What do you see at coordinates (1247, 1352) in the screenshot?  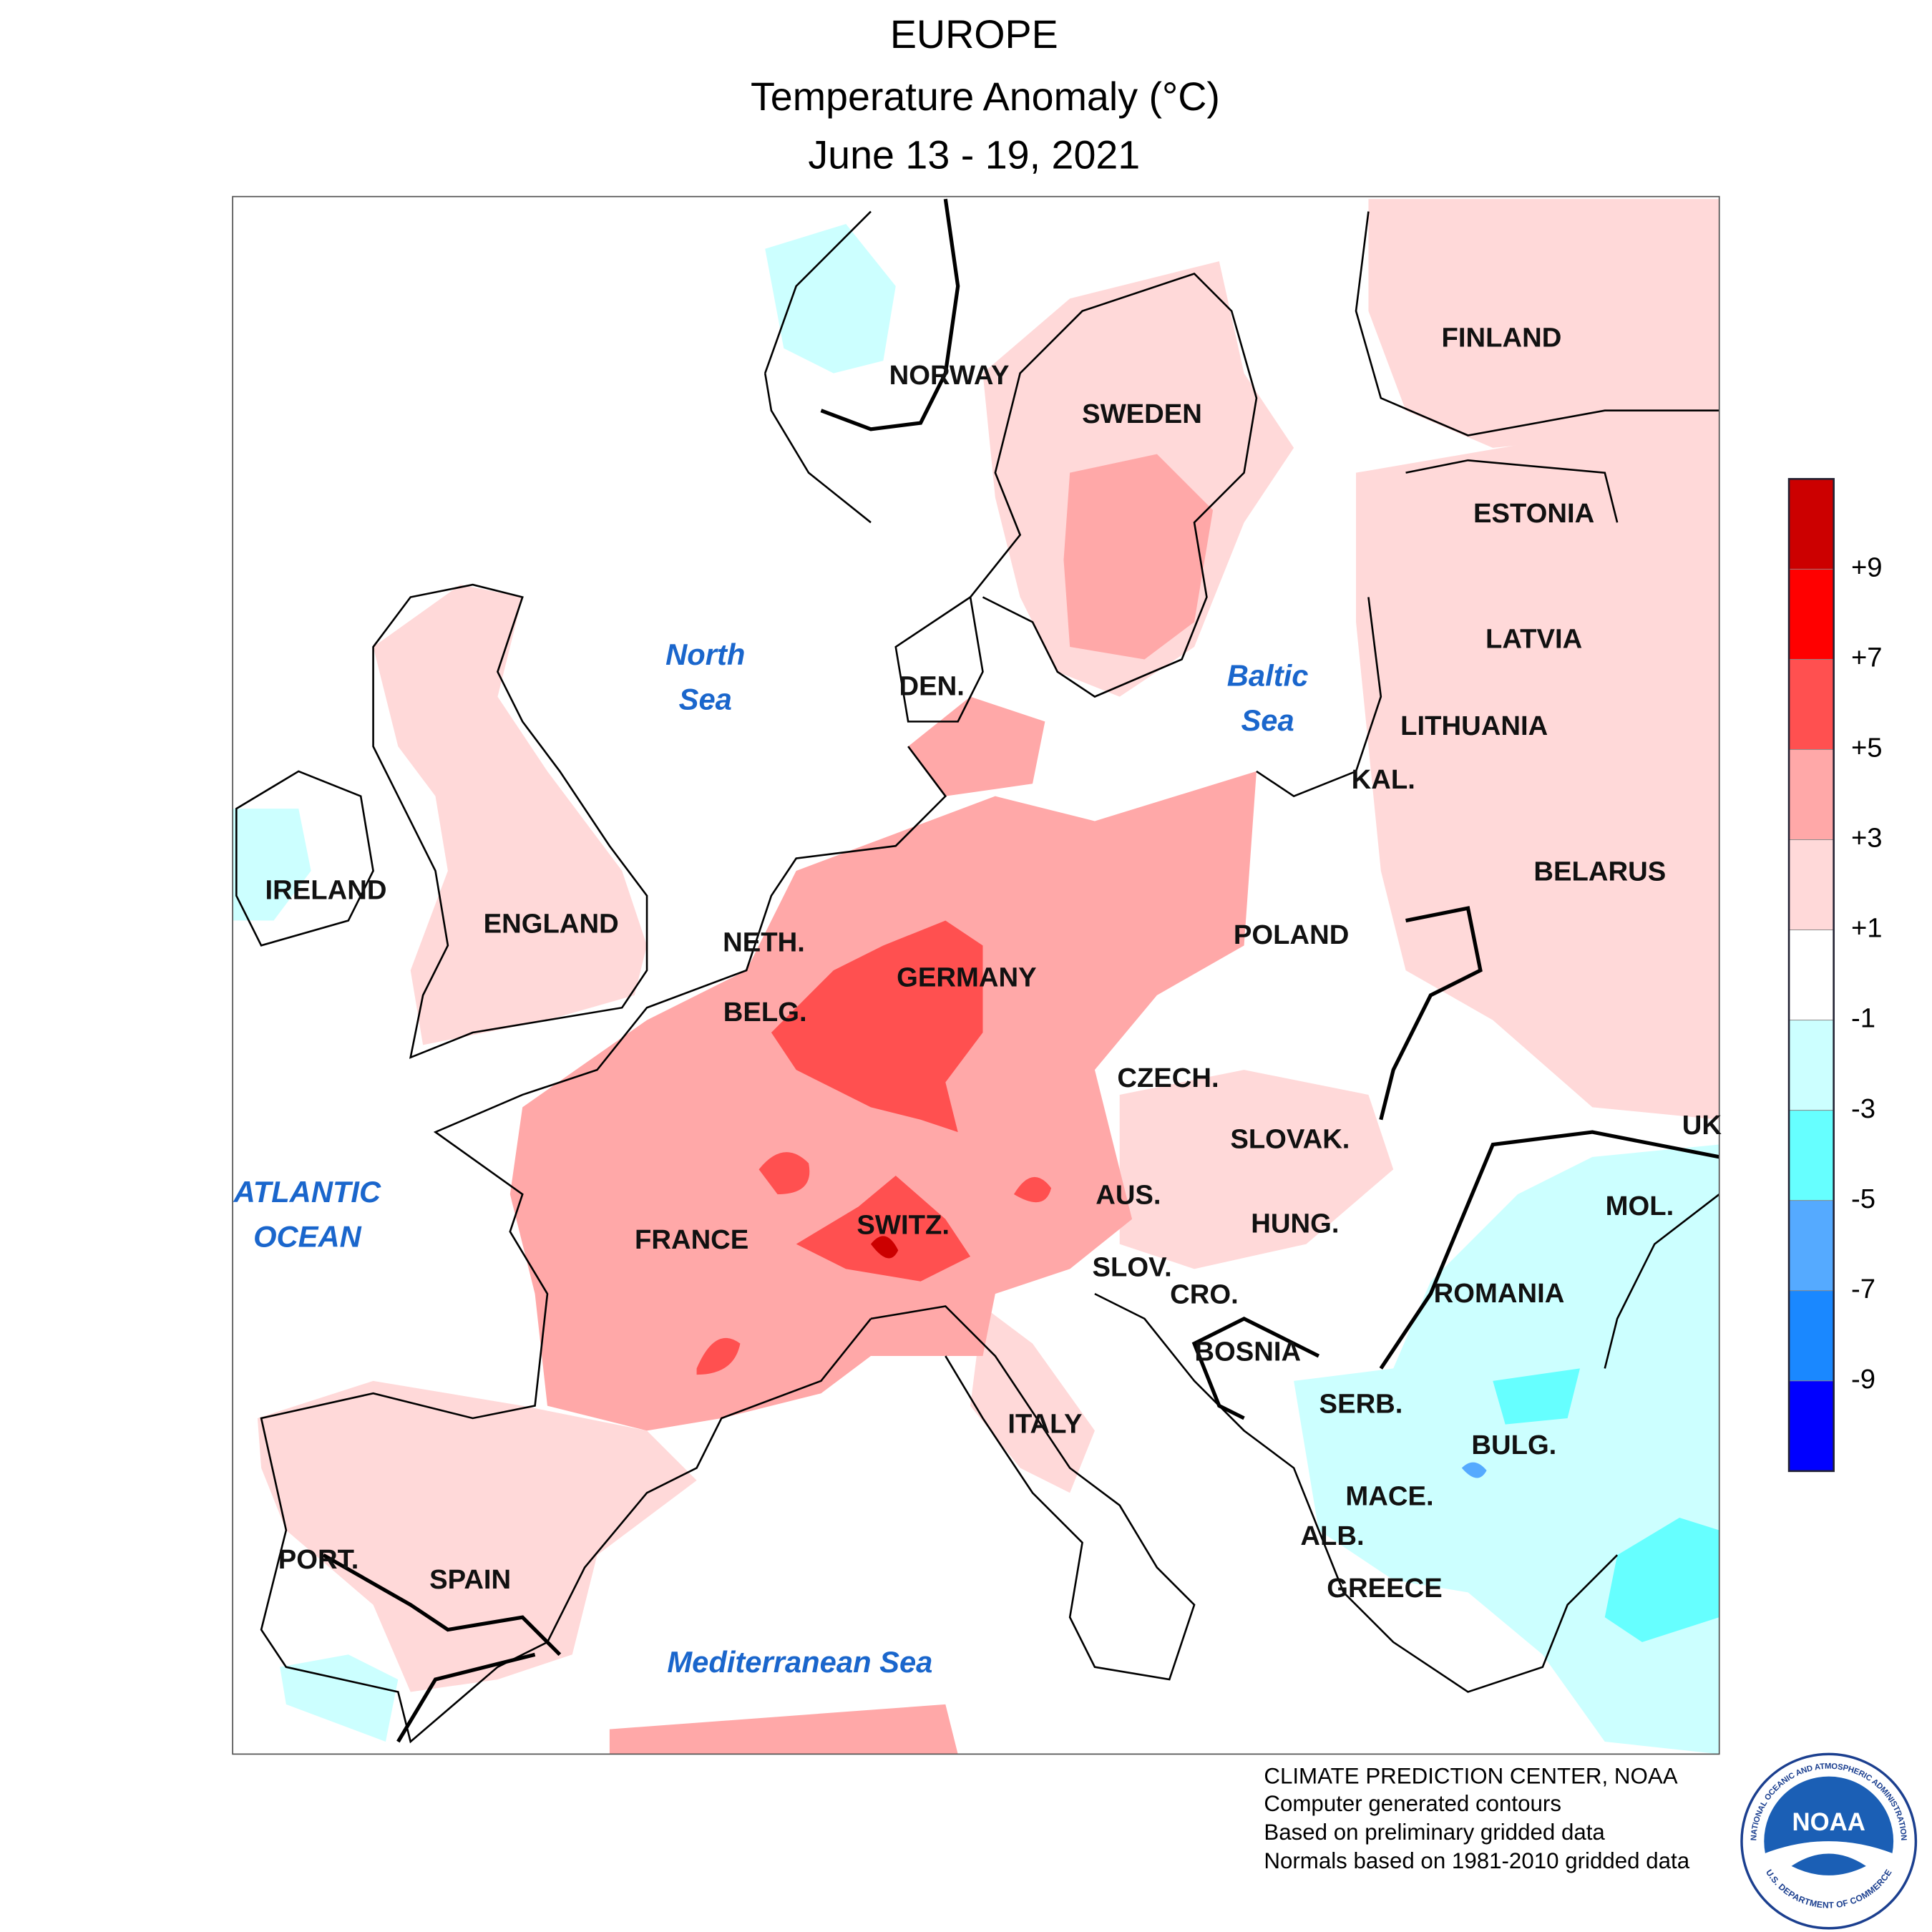 I see `country-label: BOSNIA` at bounding box center [1247, 1352].